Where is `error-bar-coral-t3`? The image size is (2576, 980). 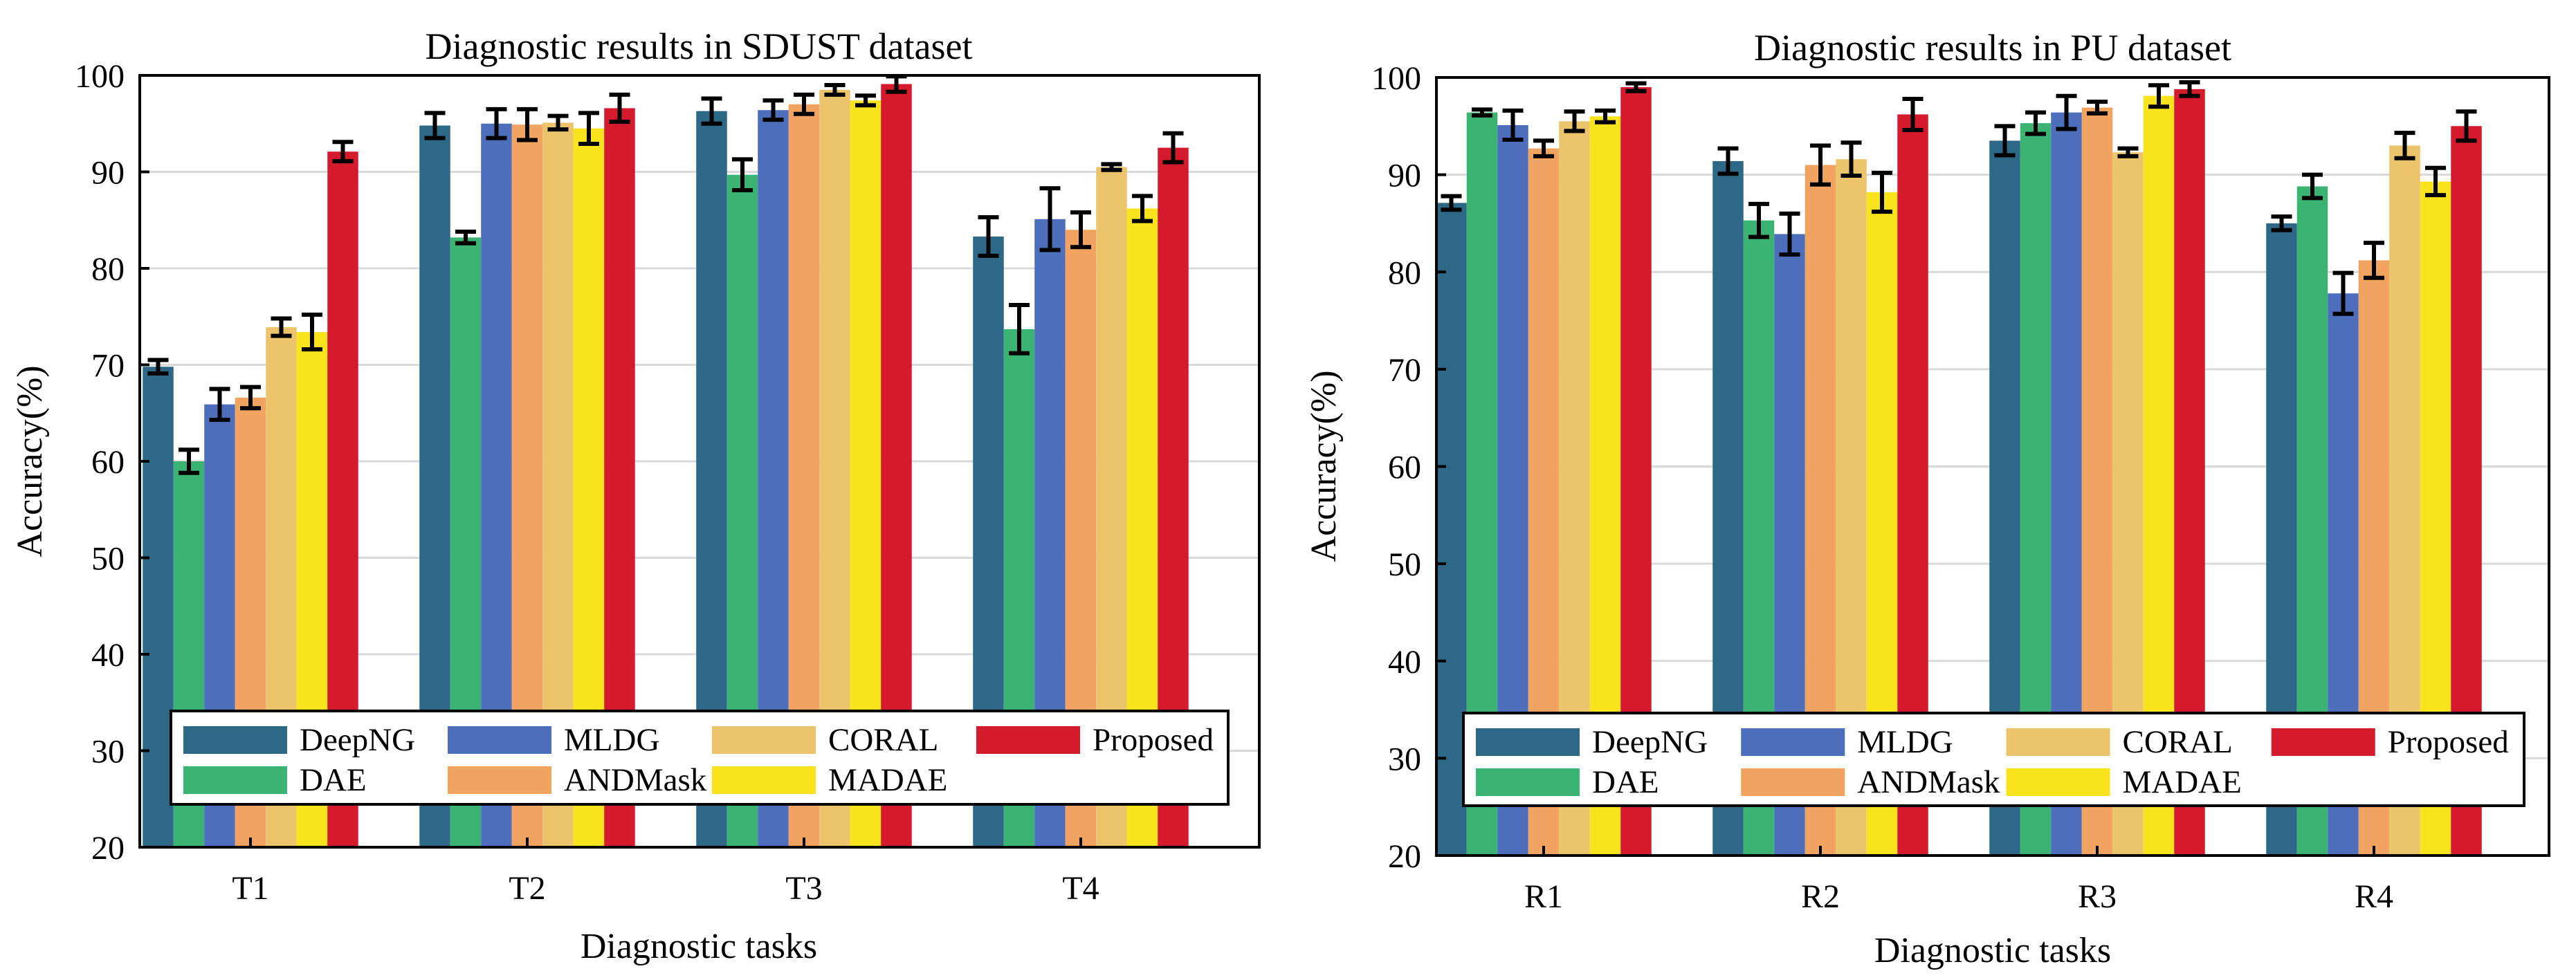
error-bar-coral-t3 is located at coordinates (835, 89).